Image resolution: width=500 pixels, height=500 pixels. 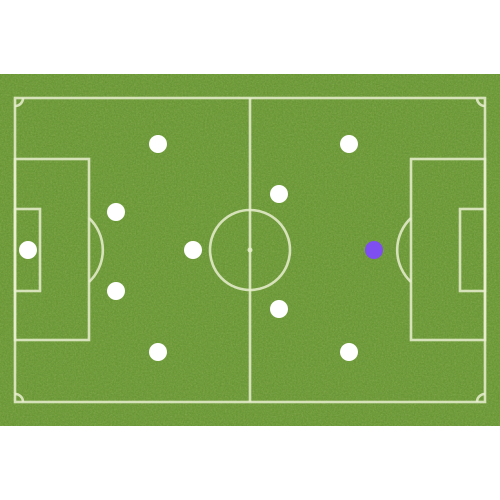 What do you see at coordinates (374, 250) in the screenshot?
I see `selected-player-marker-forward` at bounding box center [374, 250].